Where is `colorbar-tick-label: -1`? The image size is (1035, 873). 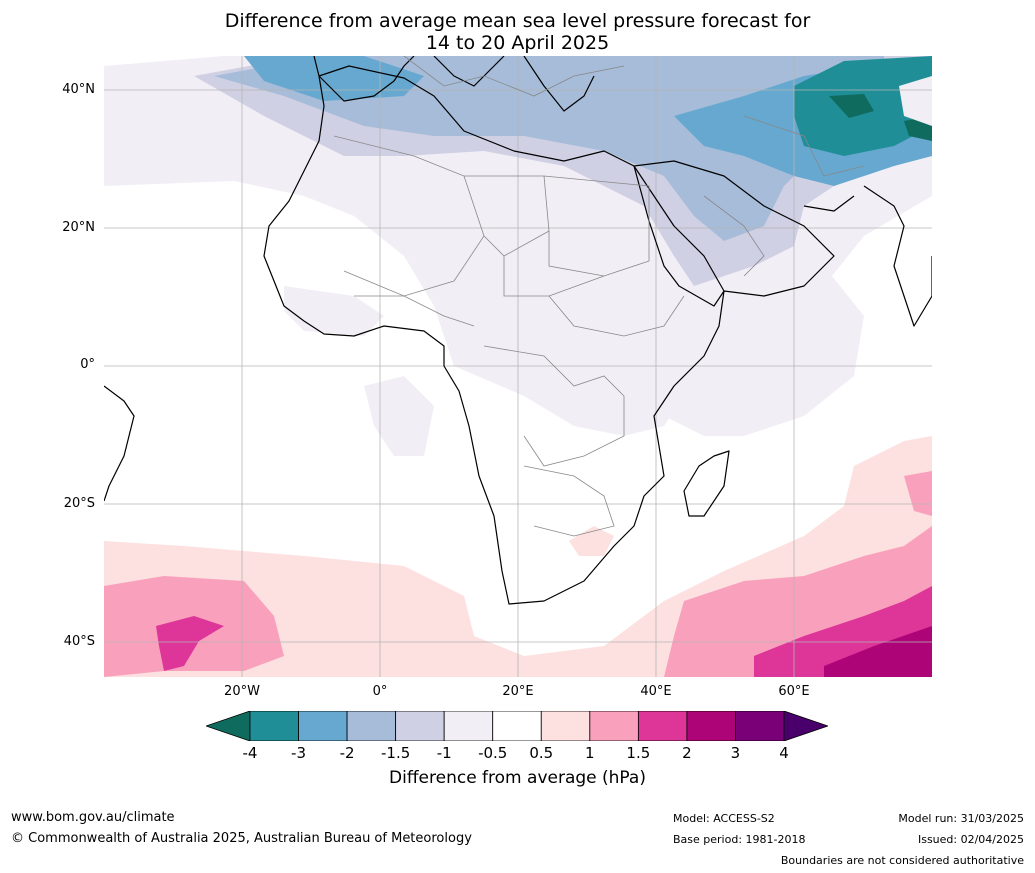 colorbar-tick-label: -1 is located at coordinates (444, 753).